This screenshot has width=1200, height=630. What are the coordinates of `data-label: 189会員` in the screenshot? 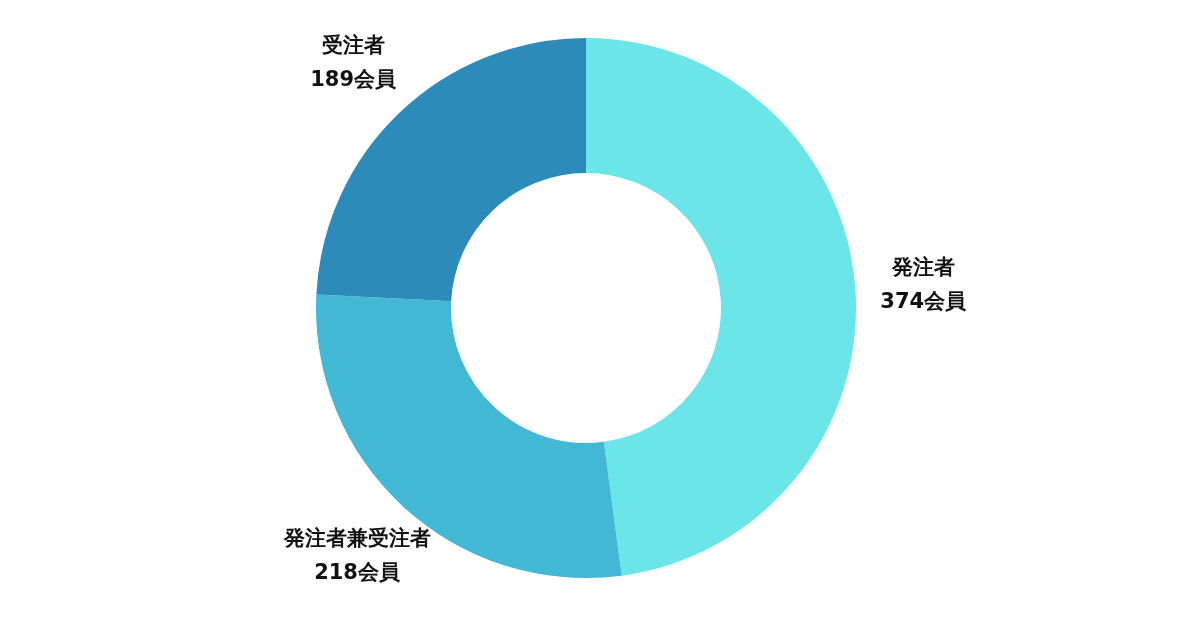 It's located at (353, 78).